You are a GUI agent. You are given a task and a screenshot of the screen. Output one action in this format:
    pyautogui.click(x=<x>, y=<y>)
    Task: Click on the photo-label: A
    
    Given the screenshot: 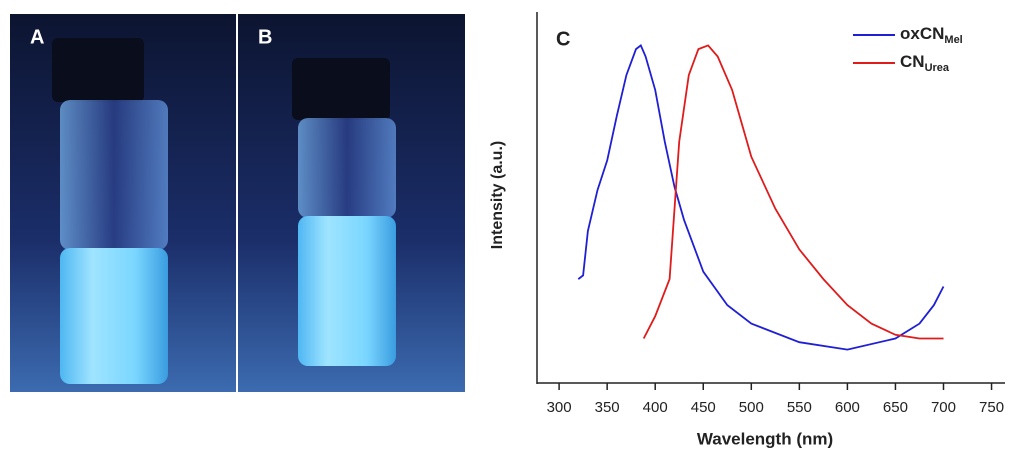 What is the action you would take?
    pyautogui.click(x=37, y=37)
    